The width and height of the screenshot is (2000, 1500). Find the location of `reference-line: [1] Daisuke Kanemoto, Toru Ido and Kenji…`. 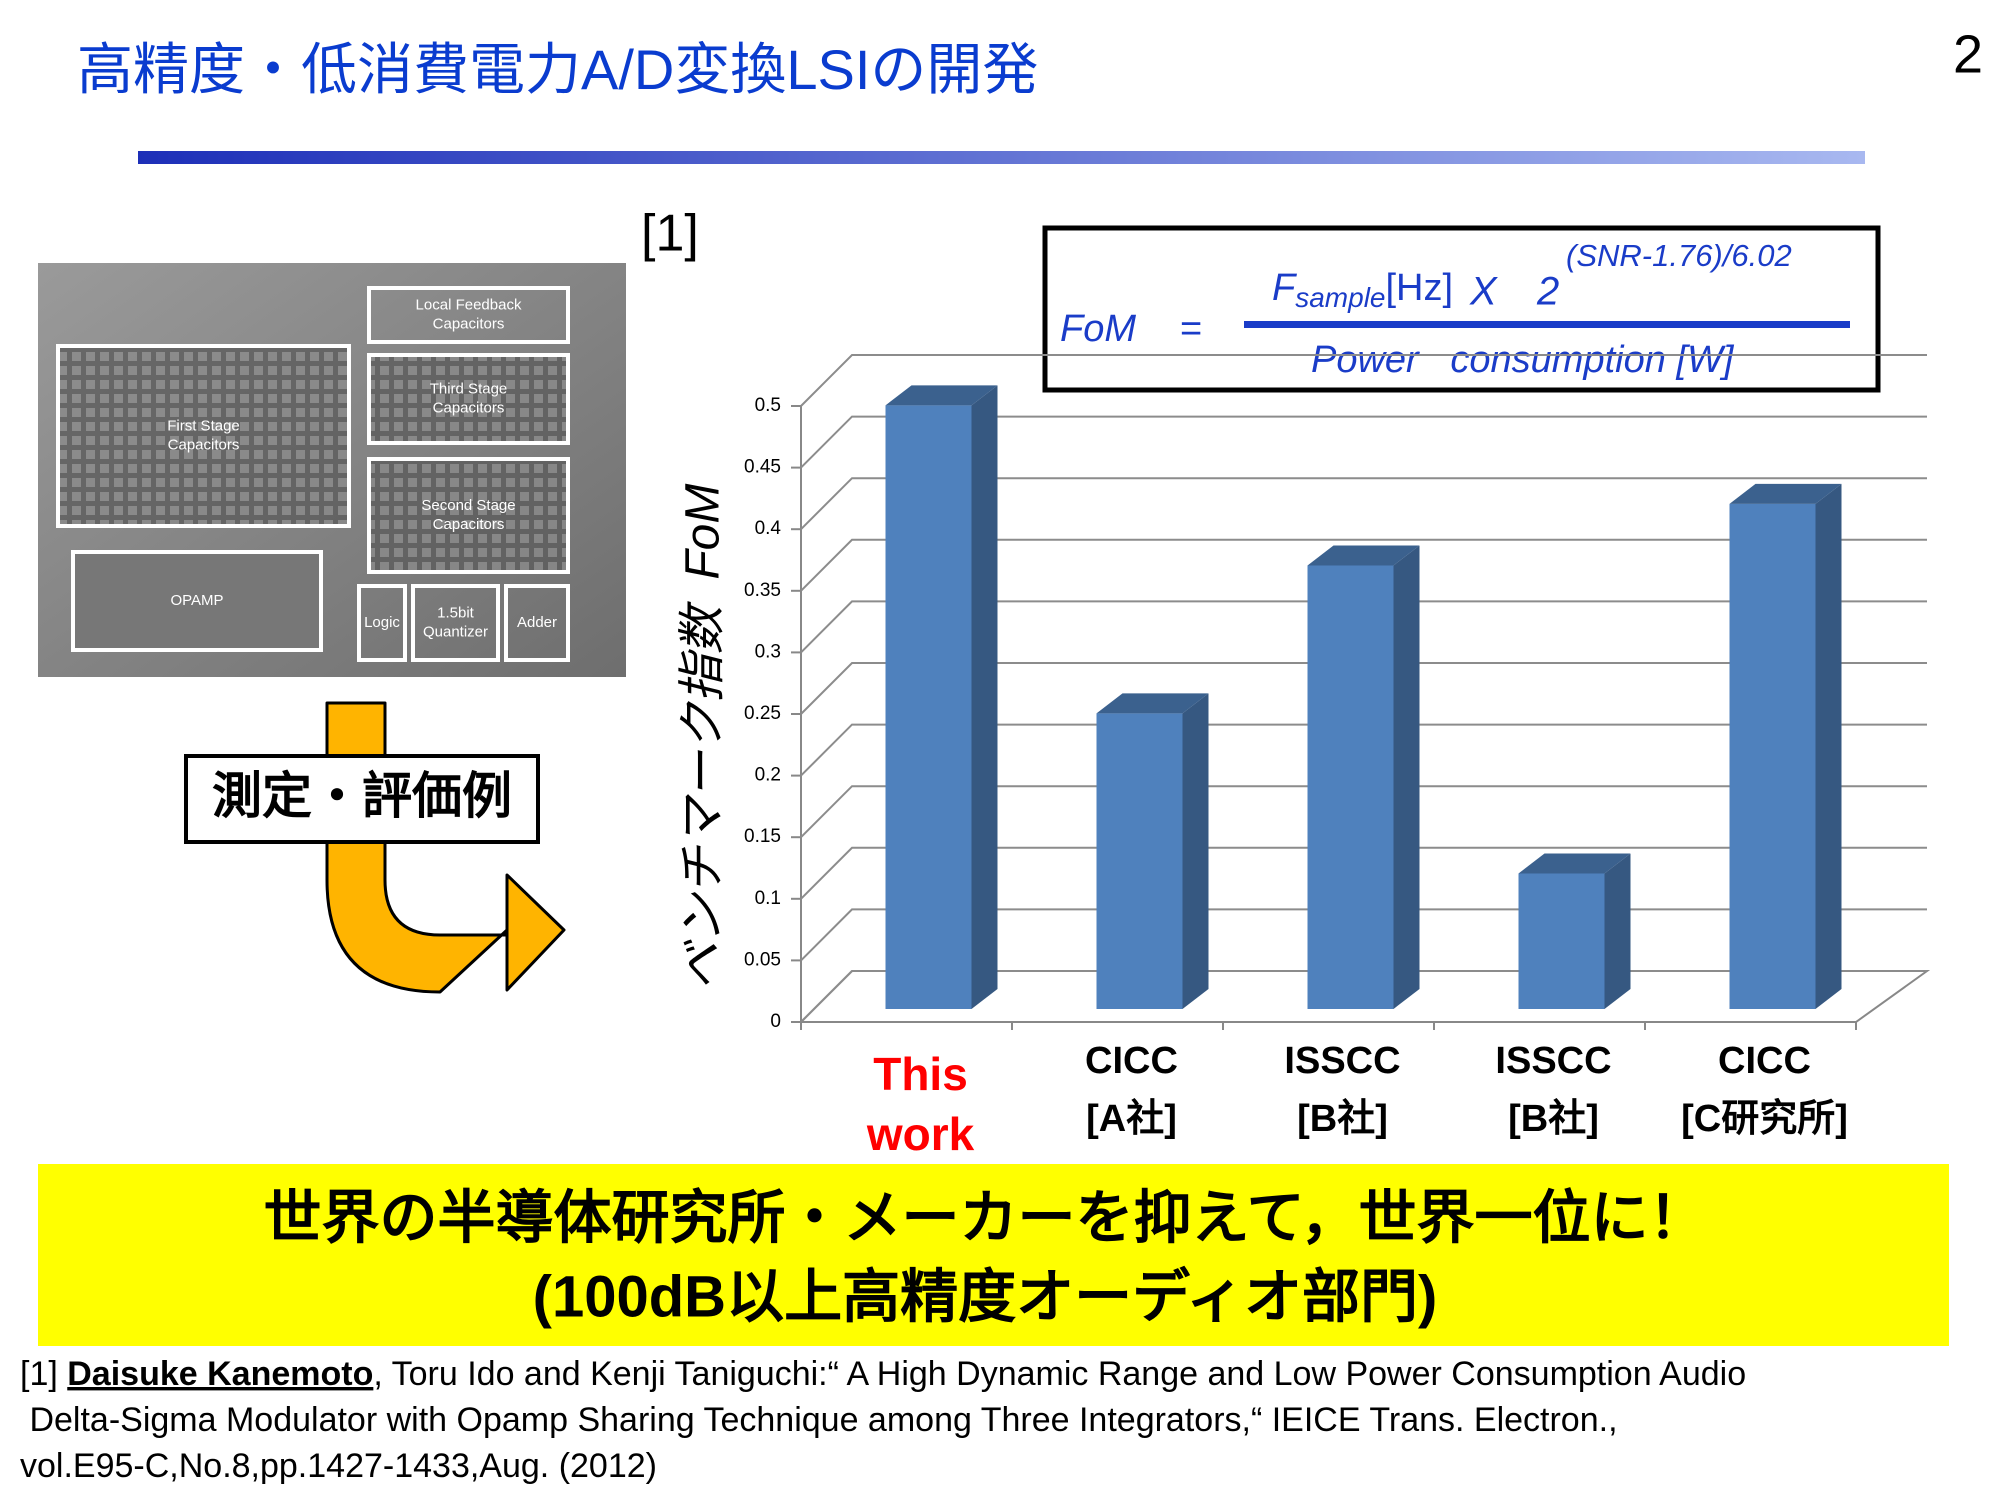

reference-line: [1] Daisuke Kanemoto, Toru Ido and Kenji… is located at coordinates (883, 1374).